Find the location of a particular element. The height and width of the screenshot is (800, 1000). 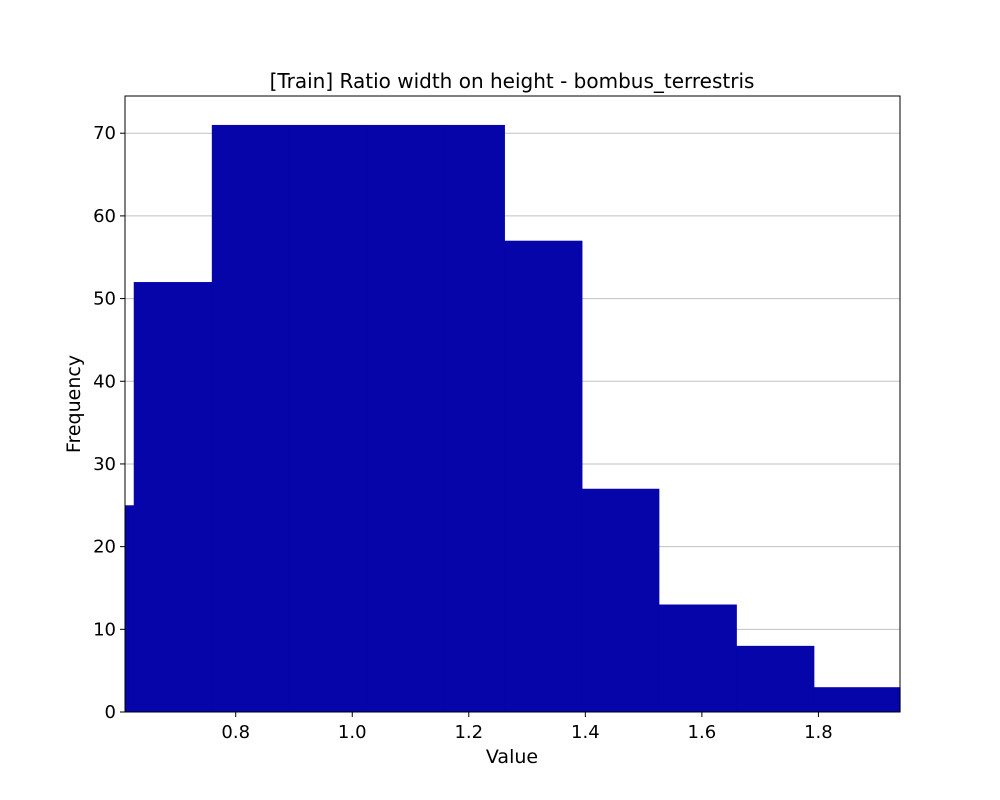

y-tick-label: 10 is located at coordinates (104, 629).